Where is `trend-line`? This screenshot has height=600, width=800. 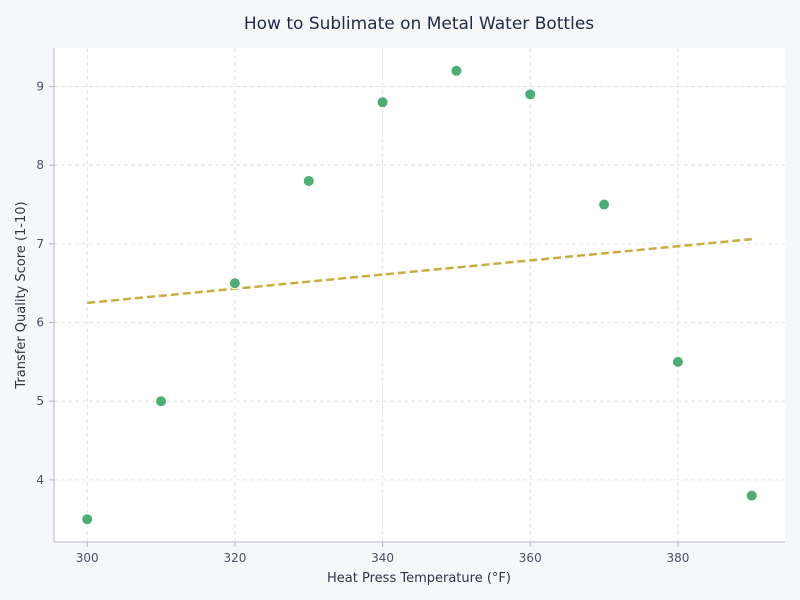
trend-line is located at coordinates (419, 271).